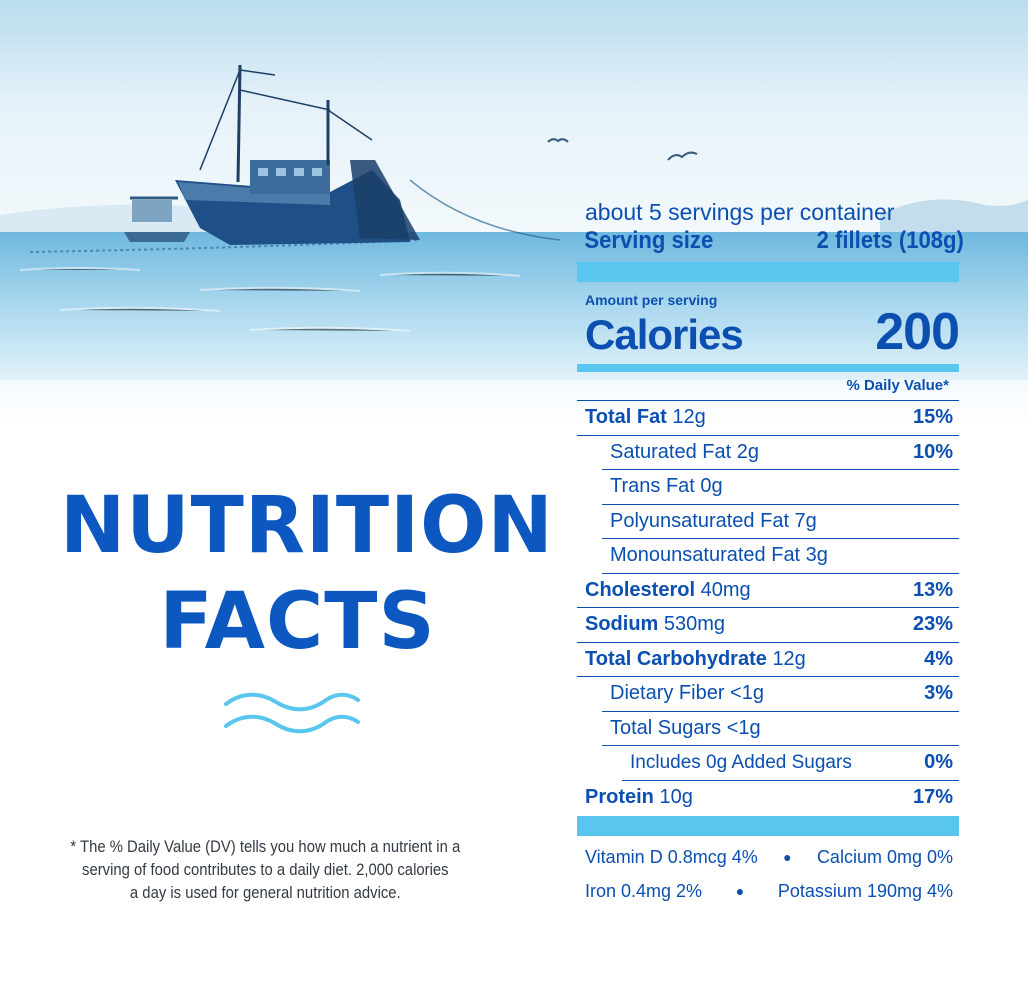  Describe the element at coordinates (622, 624) in the screenshot. I see `nutrient-name: Sodium` at that location.